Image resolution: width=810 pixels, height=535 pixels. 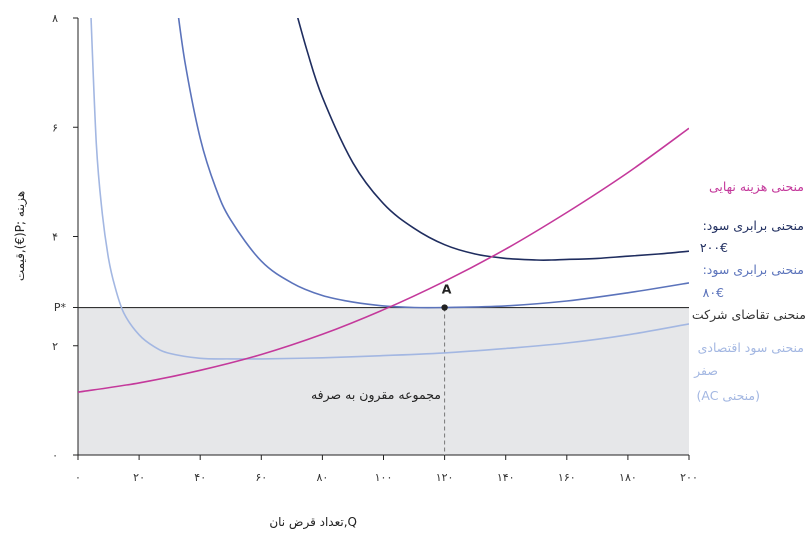 What do you see at coordinates (447, 289) in the screenshot?
I see `point-a-label: A` at bounding box center [447, 289].